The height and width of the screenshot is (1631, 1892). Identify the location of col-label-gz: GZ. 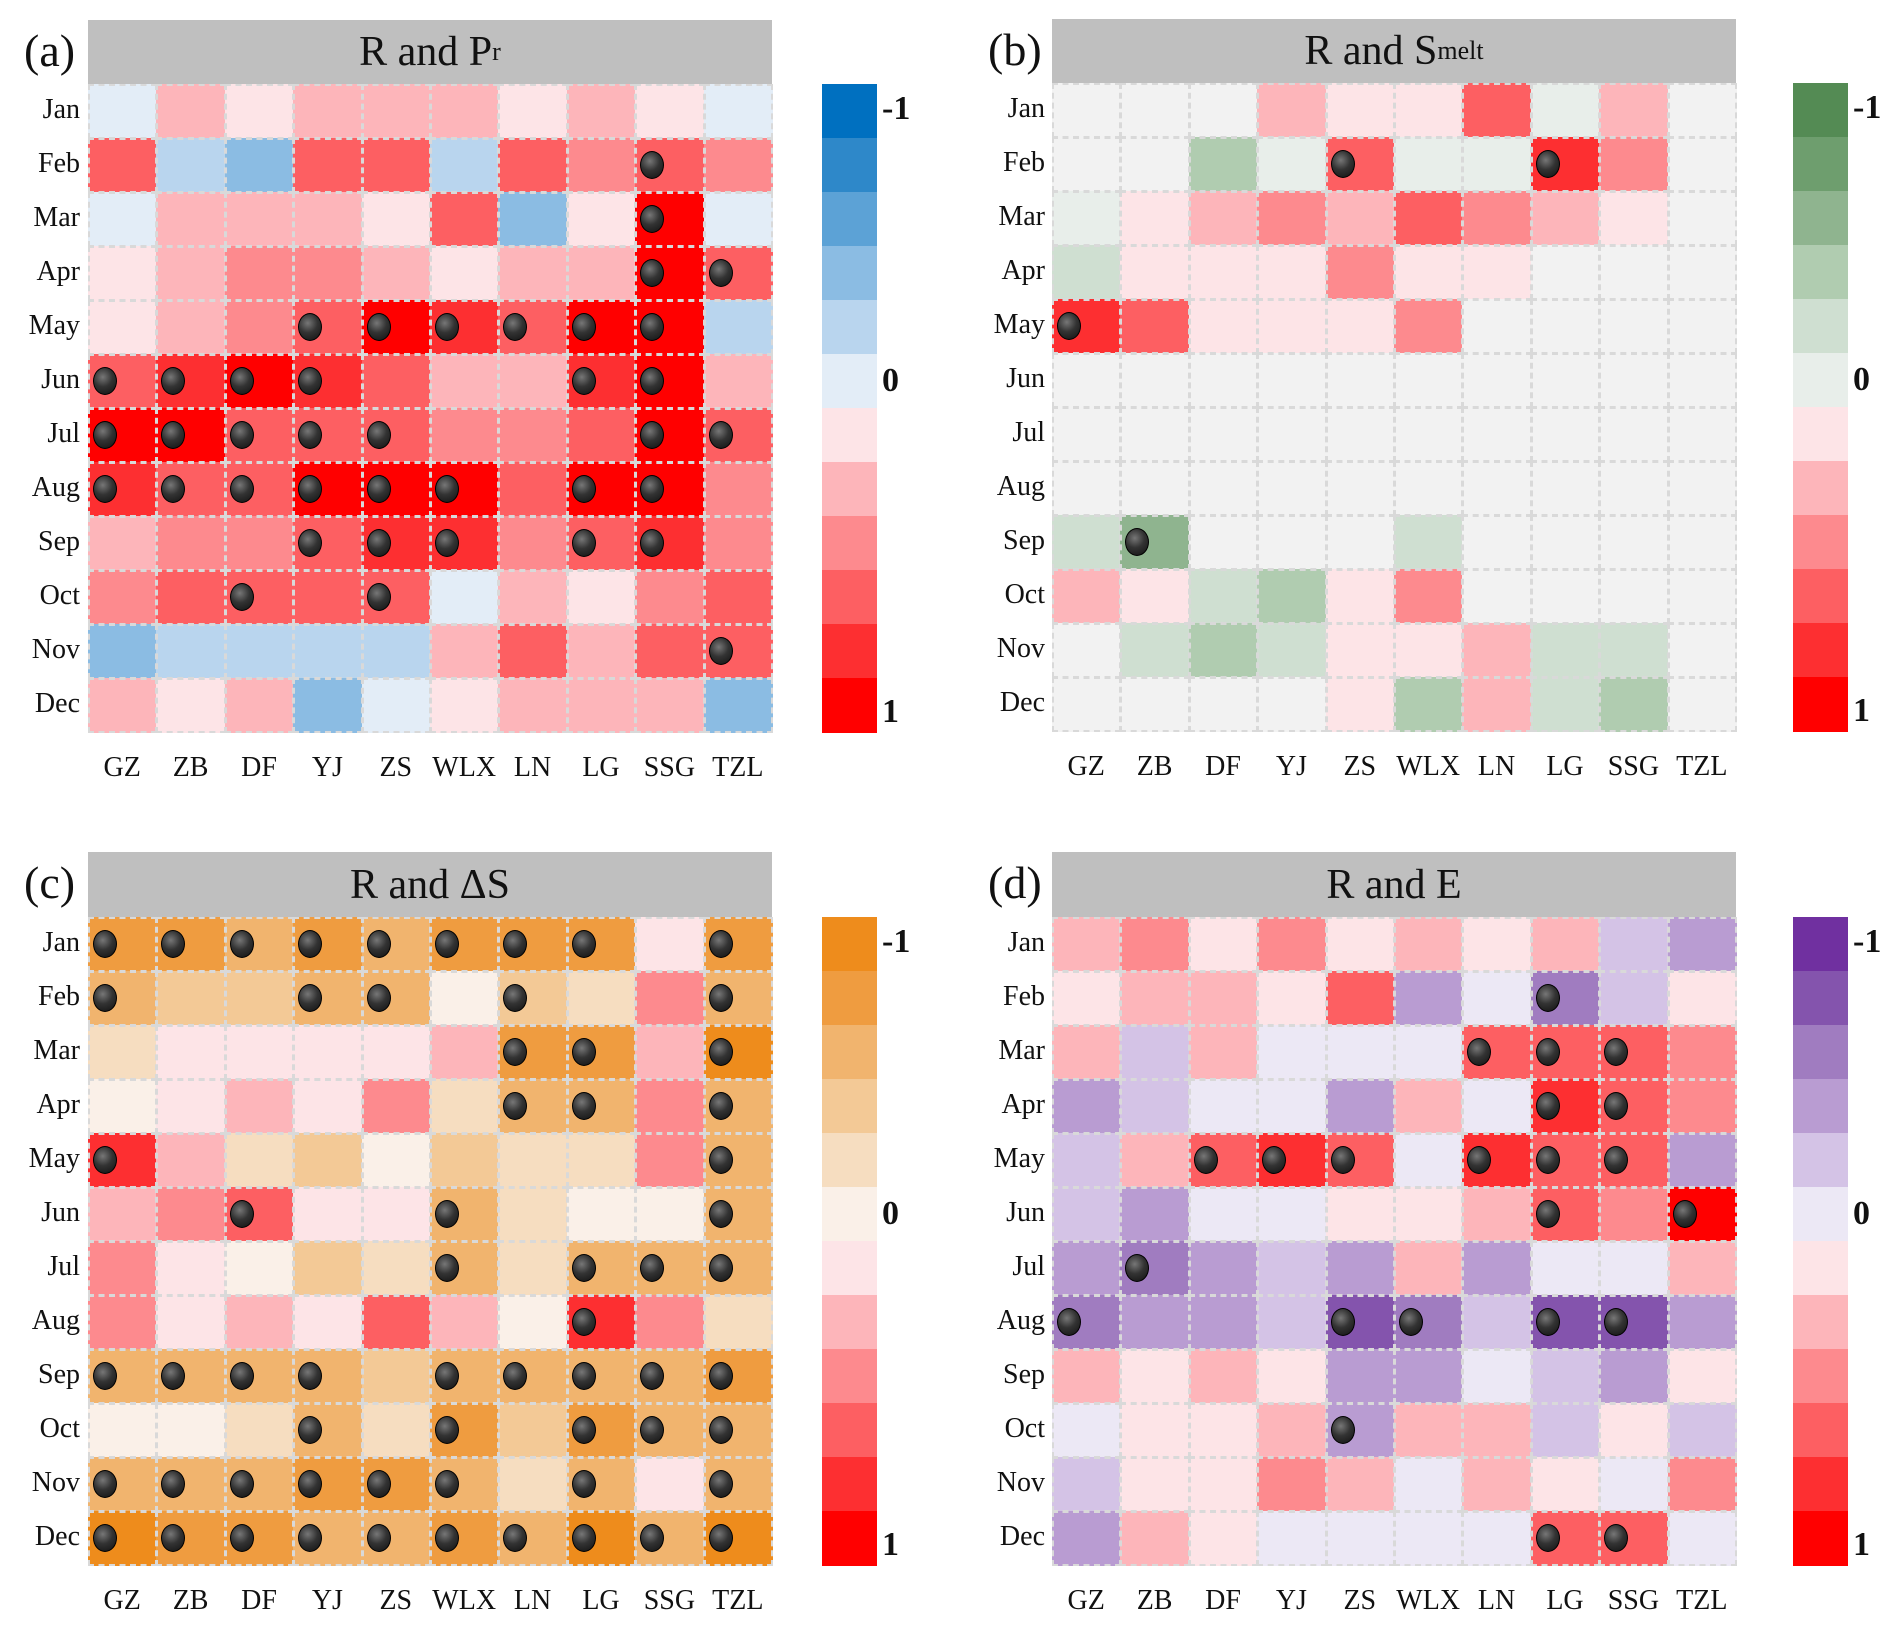
(1086, 766).